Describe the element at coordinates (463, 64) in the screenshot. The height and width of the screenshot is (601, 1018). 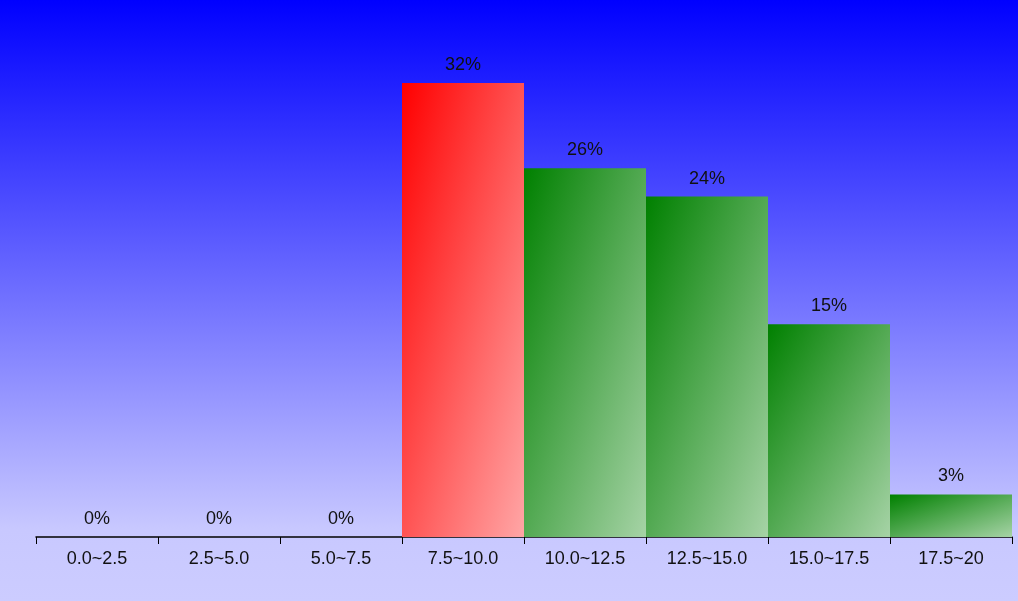
I see `data-label: 32%` at that location.